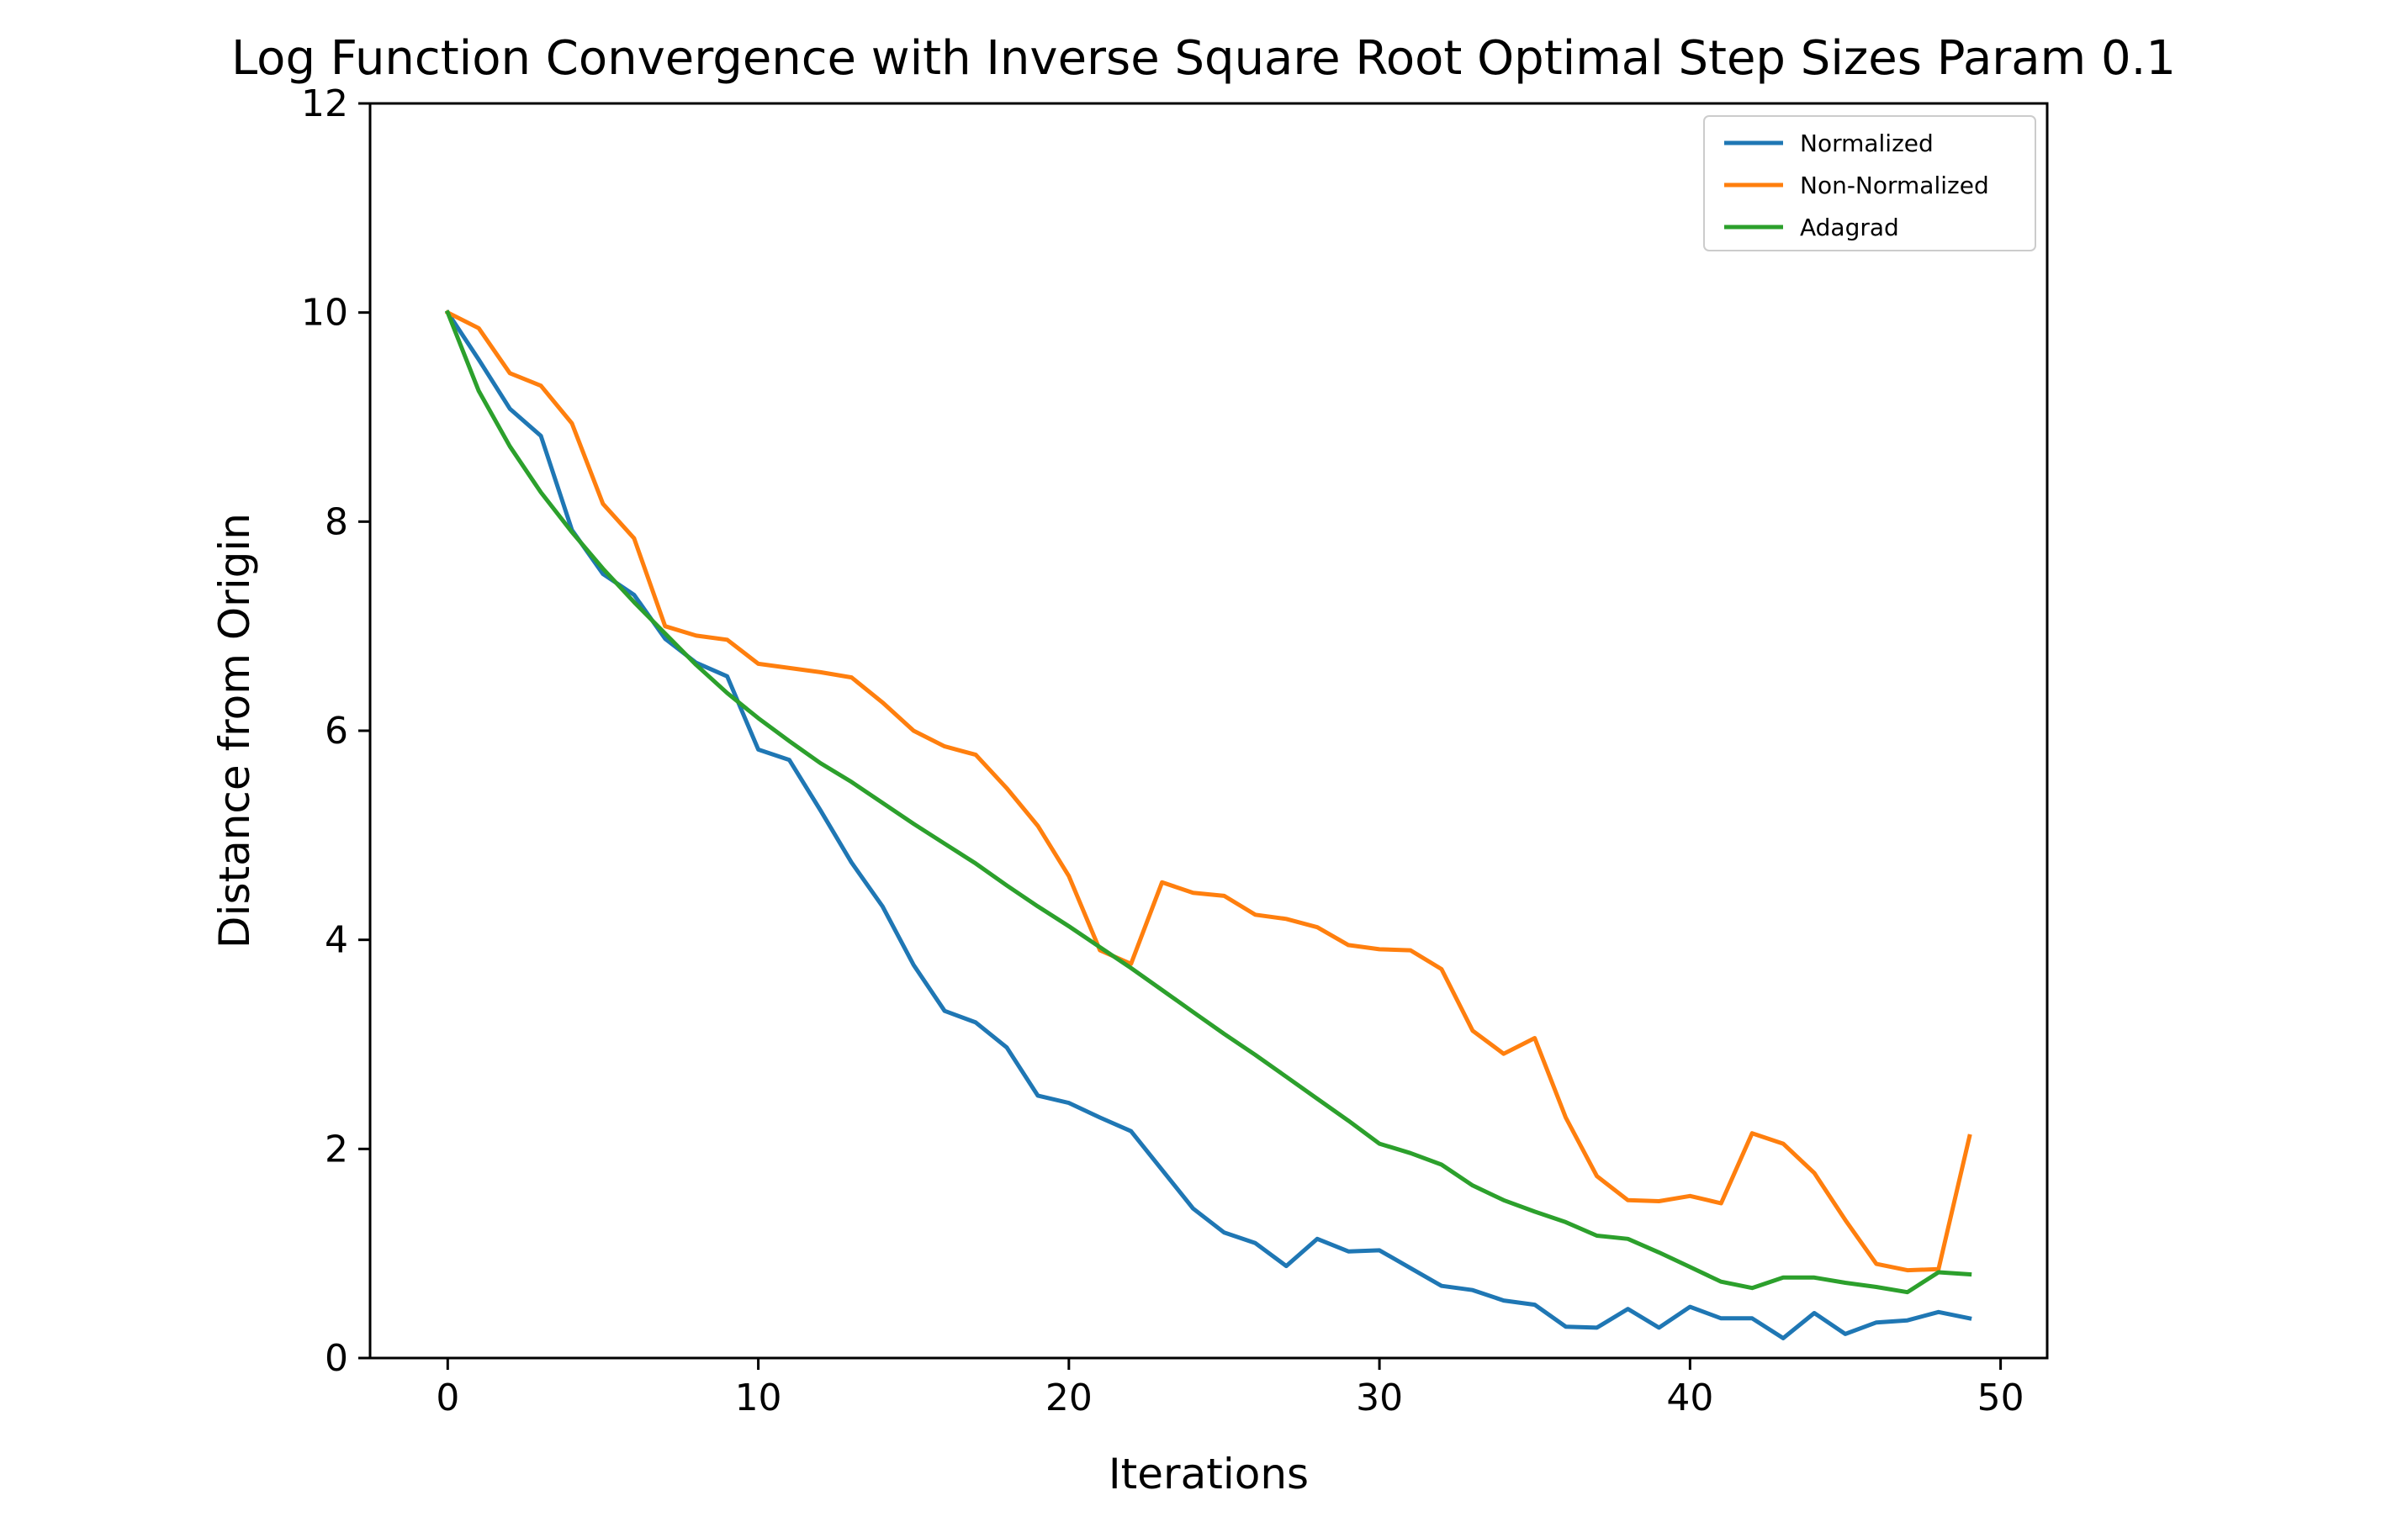  What do you see at coordinates (336, 521) in the screenshot?
I see `y-tick-label: 8` at bounding box center [336, 521].